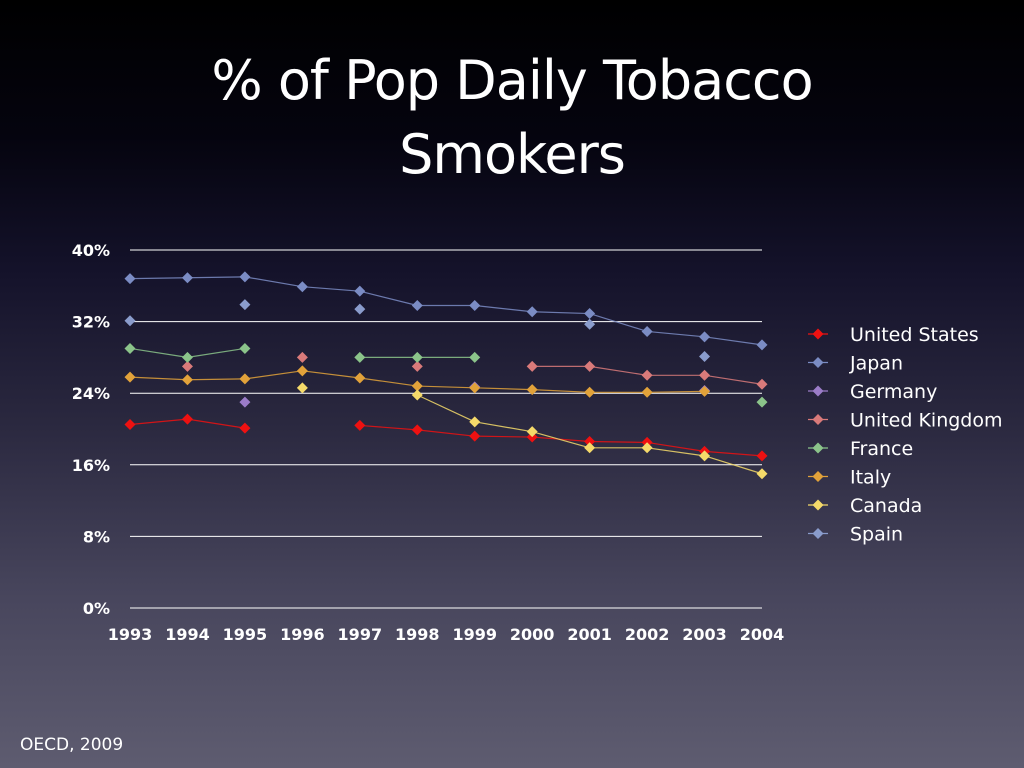 The width and height of the screenshot is (1024, 768). Describe the element at coordinates (417, 634) in the screenshot. I see `x-tick-label: 1998` at that location.